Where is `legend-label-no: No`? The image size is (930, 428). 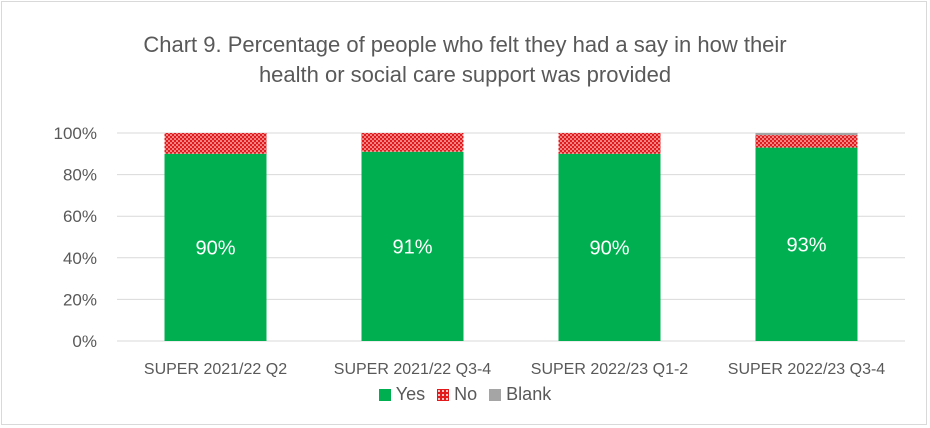
legend-label-no: No is located at coordinates (466, 394).